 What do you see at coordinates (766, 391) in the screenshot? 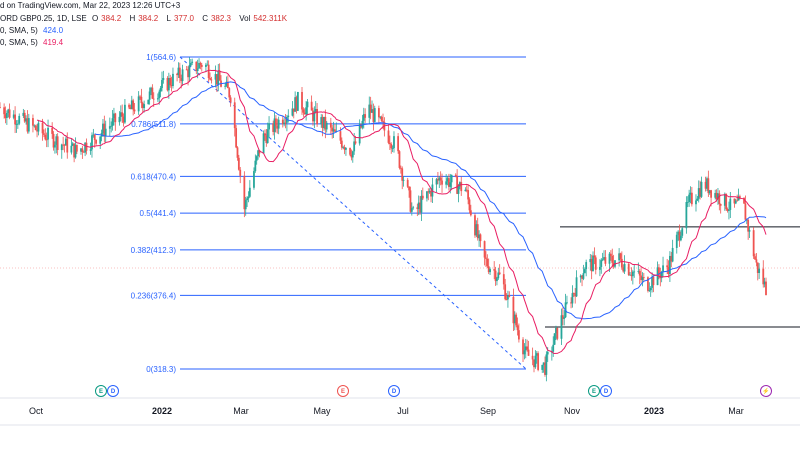
I see `event-marker-flash` at bounding box center [766, 391].